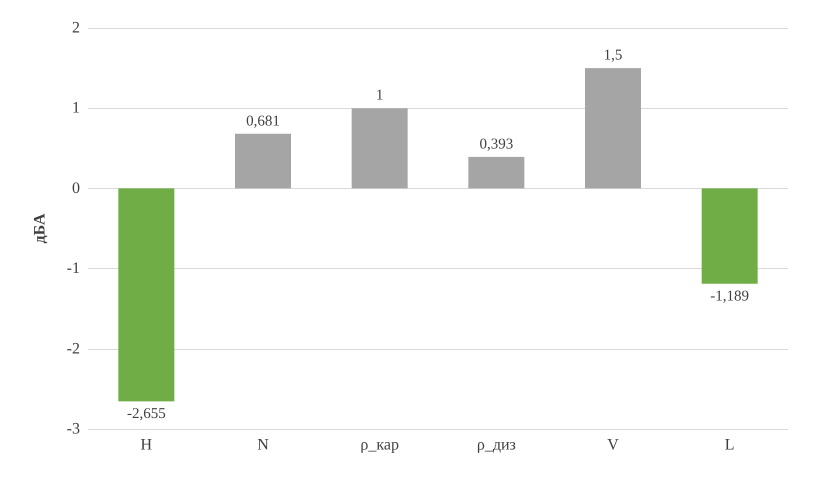 Image resolution: width=826 pixels, height=477 pixels. I want to click on y-tick-label: -2, so click(73, 349).